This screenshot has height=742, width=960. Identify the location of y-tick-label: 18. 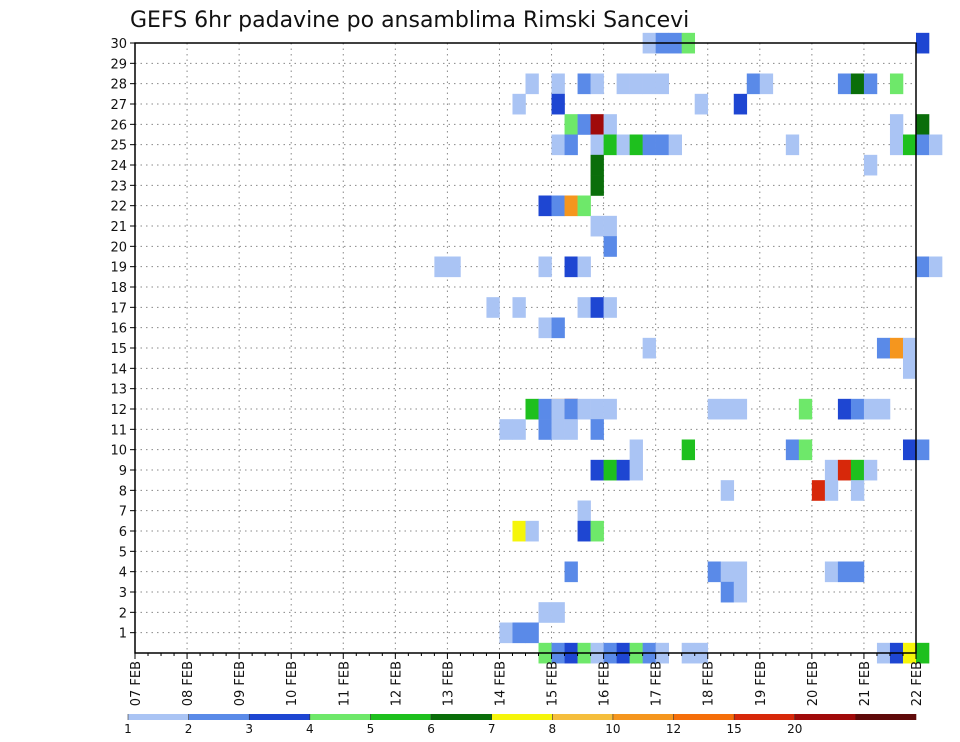
(118, 288).